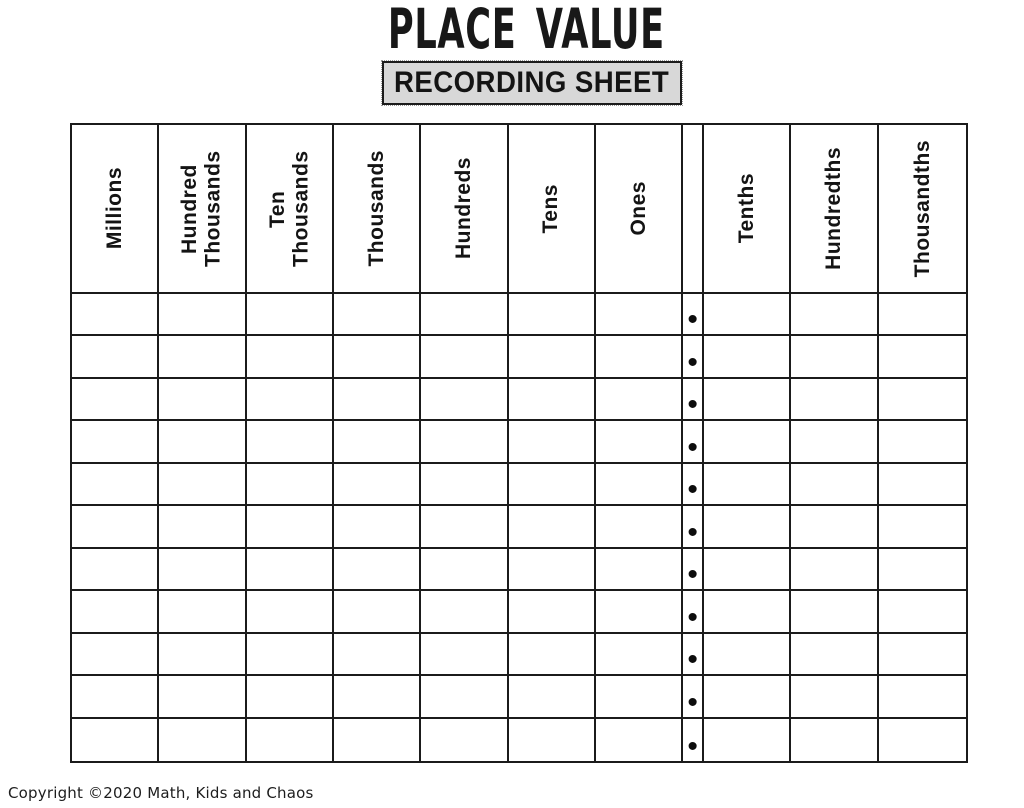 Image resolution: width=1024 pixels, height=808 pixels. What do you see at coordinates (748, 209) in the screenshot?
I see `column-header-tenths: Tenths` at bounding box center [748, 209].